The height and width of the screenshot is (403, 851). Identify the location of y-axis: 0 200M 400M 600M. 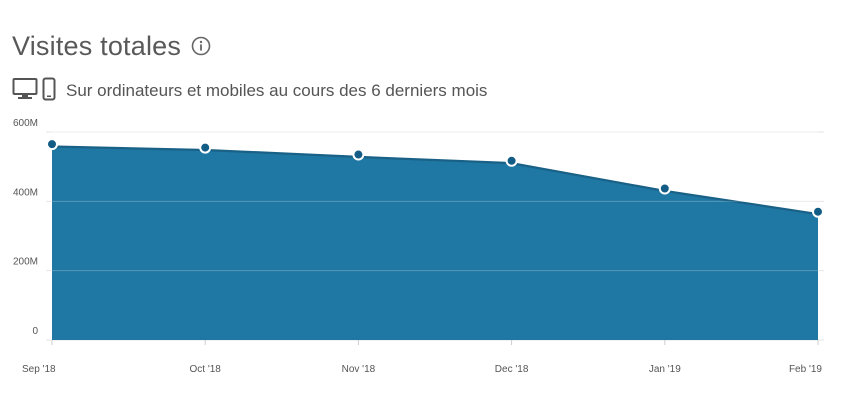
(25, 227).